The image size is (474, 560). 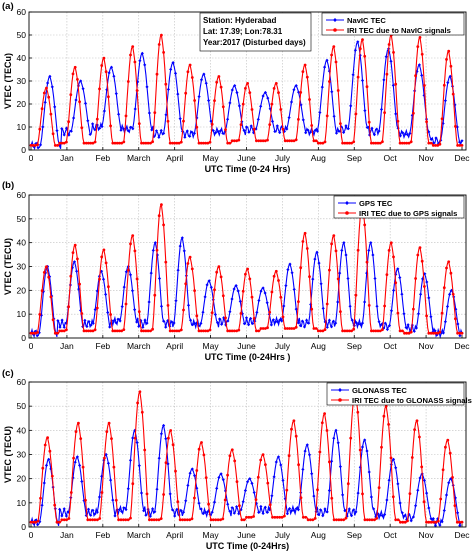 What do you see at coordinates (354, 158) in the screenshot?
I see `x-tick-label: Sep` at bounding box center [354, 158].